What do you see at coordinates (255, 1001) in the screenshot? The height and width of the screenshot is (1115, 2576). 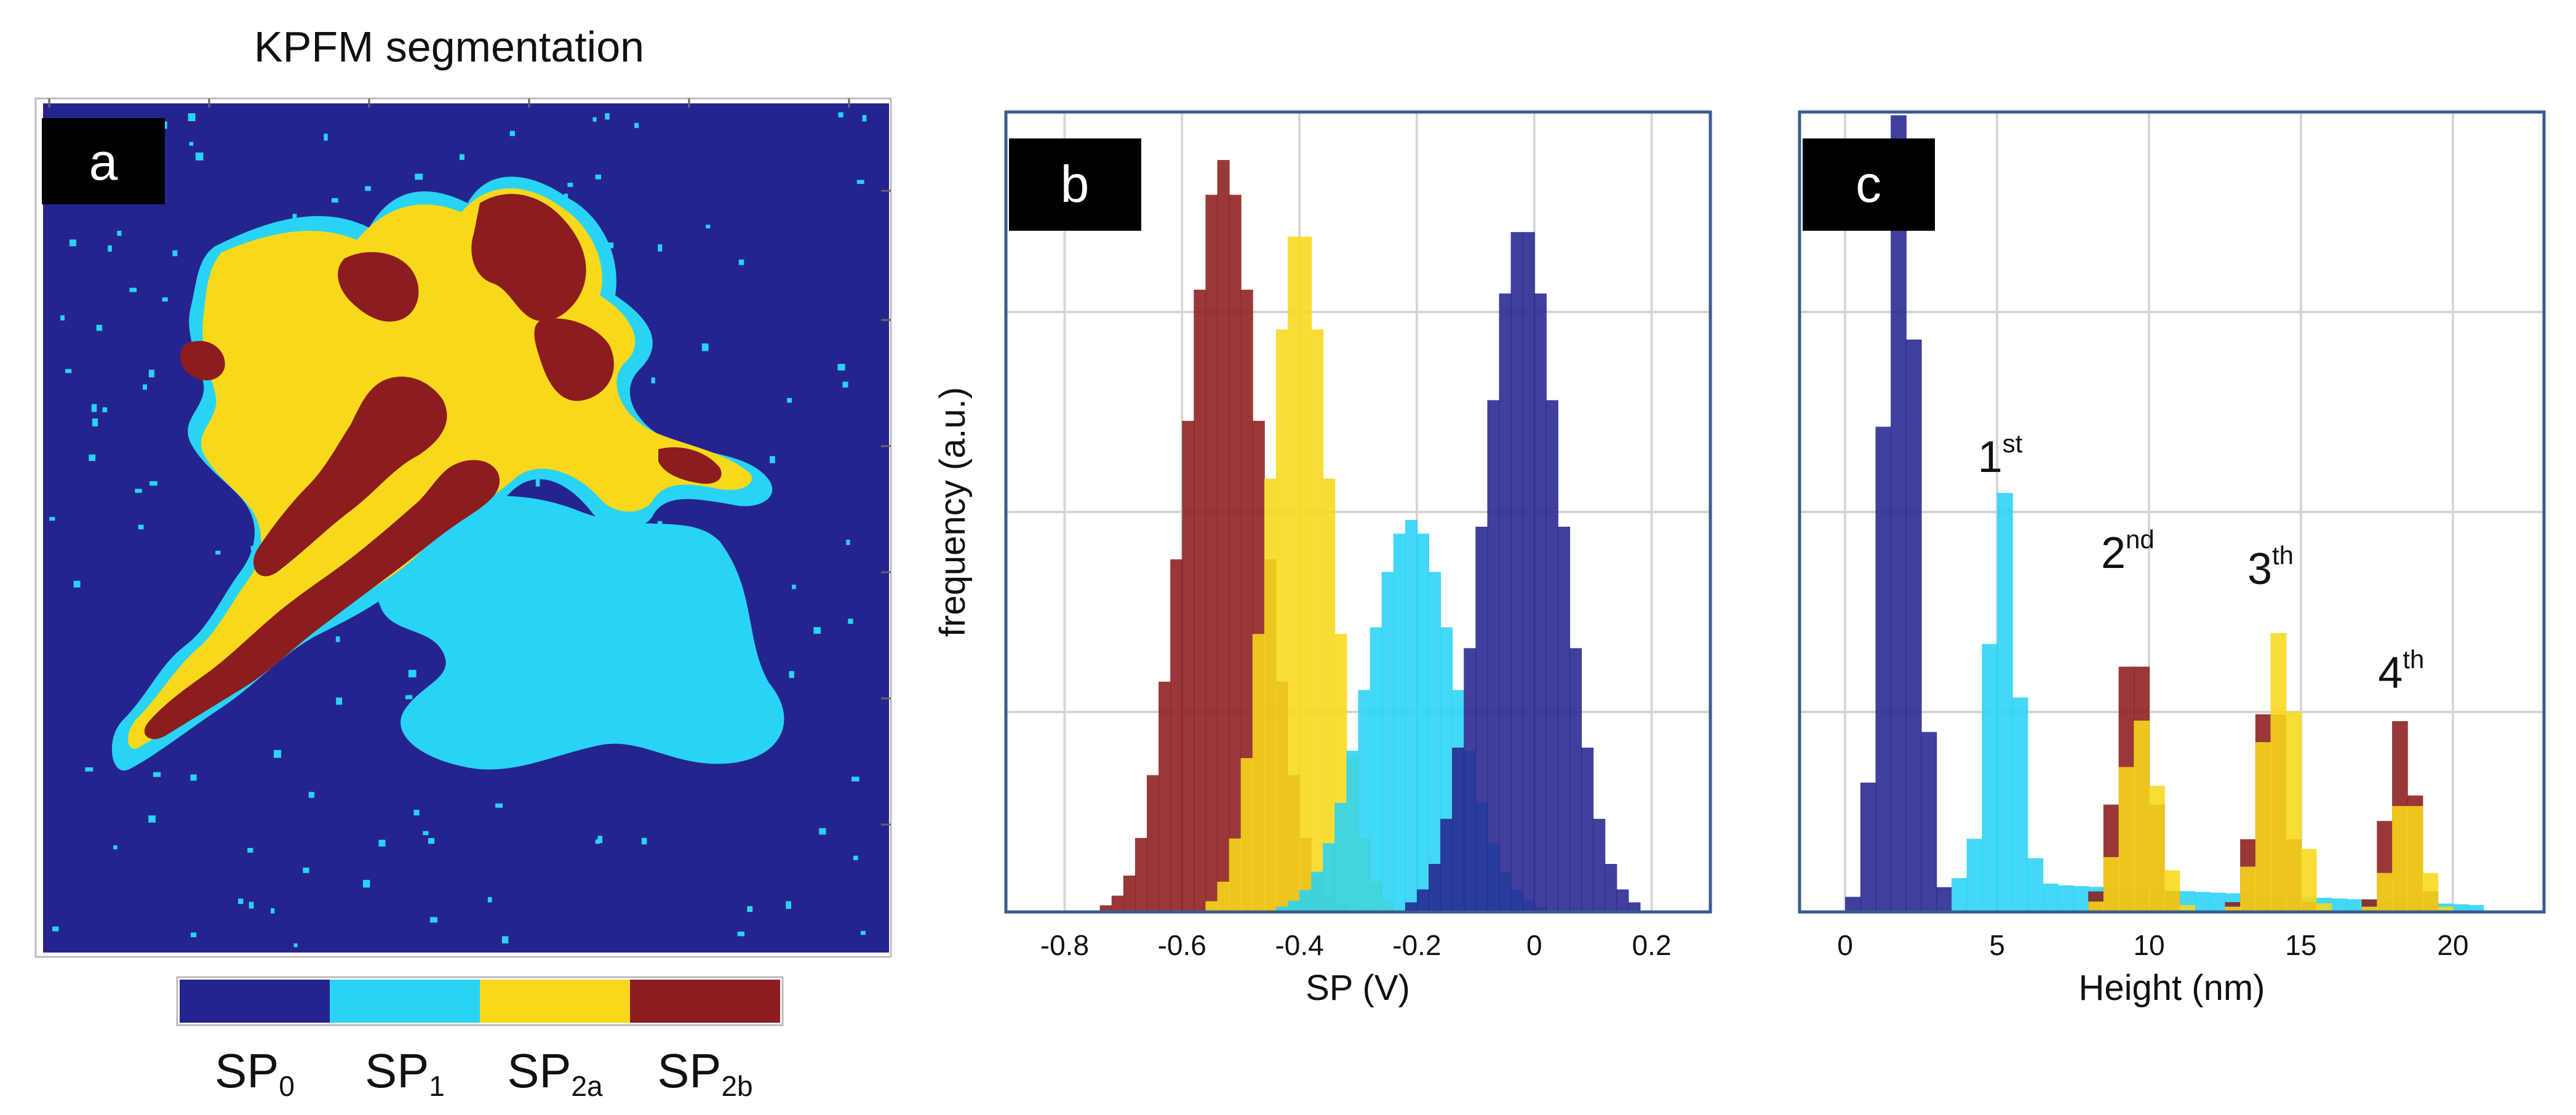 I see `colorbar-swatch-sp0` at bounding box center [255, 1001].